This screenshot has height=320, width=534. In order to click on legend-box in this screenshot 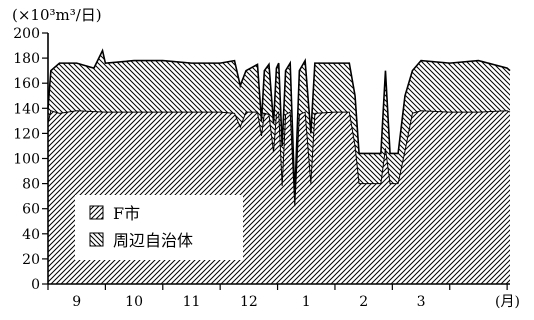, I will do `click(159, 227)`.